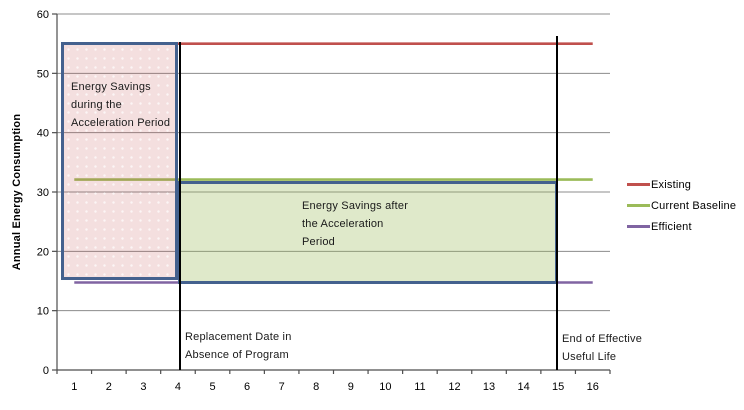  I want to click on legend-label: Efficient, so click(671, 226).